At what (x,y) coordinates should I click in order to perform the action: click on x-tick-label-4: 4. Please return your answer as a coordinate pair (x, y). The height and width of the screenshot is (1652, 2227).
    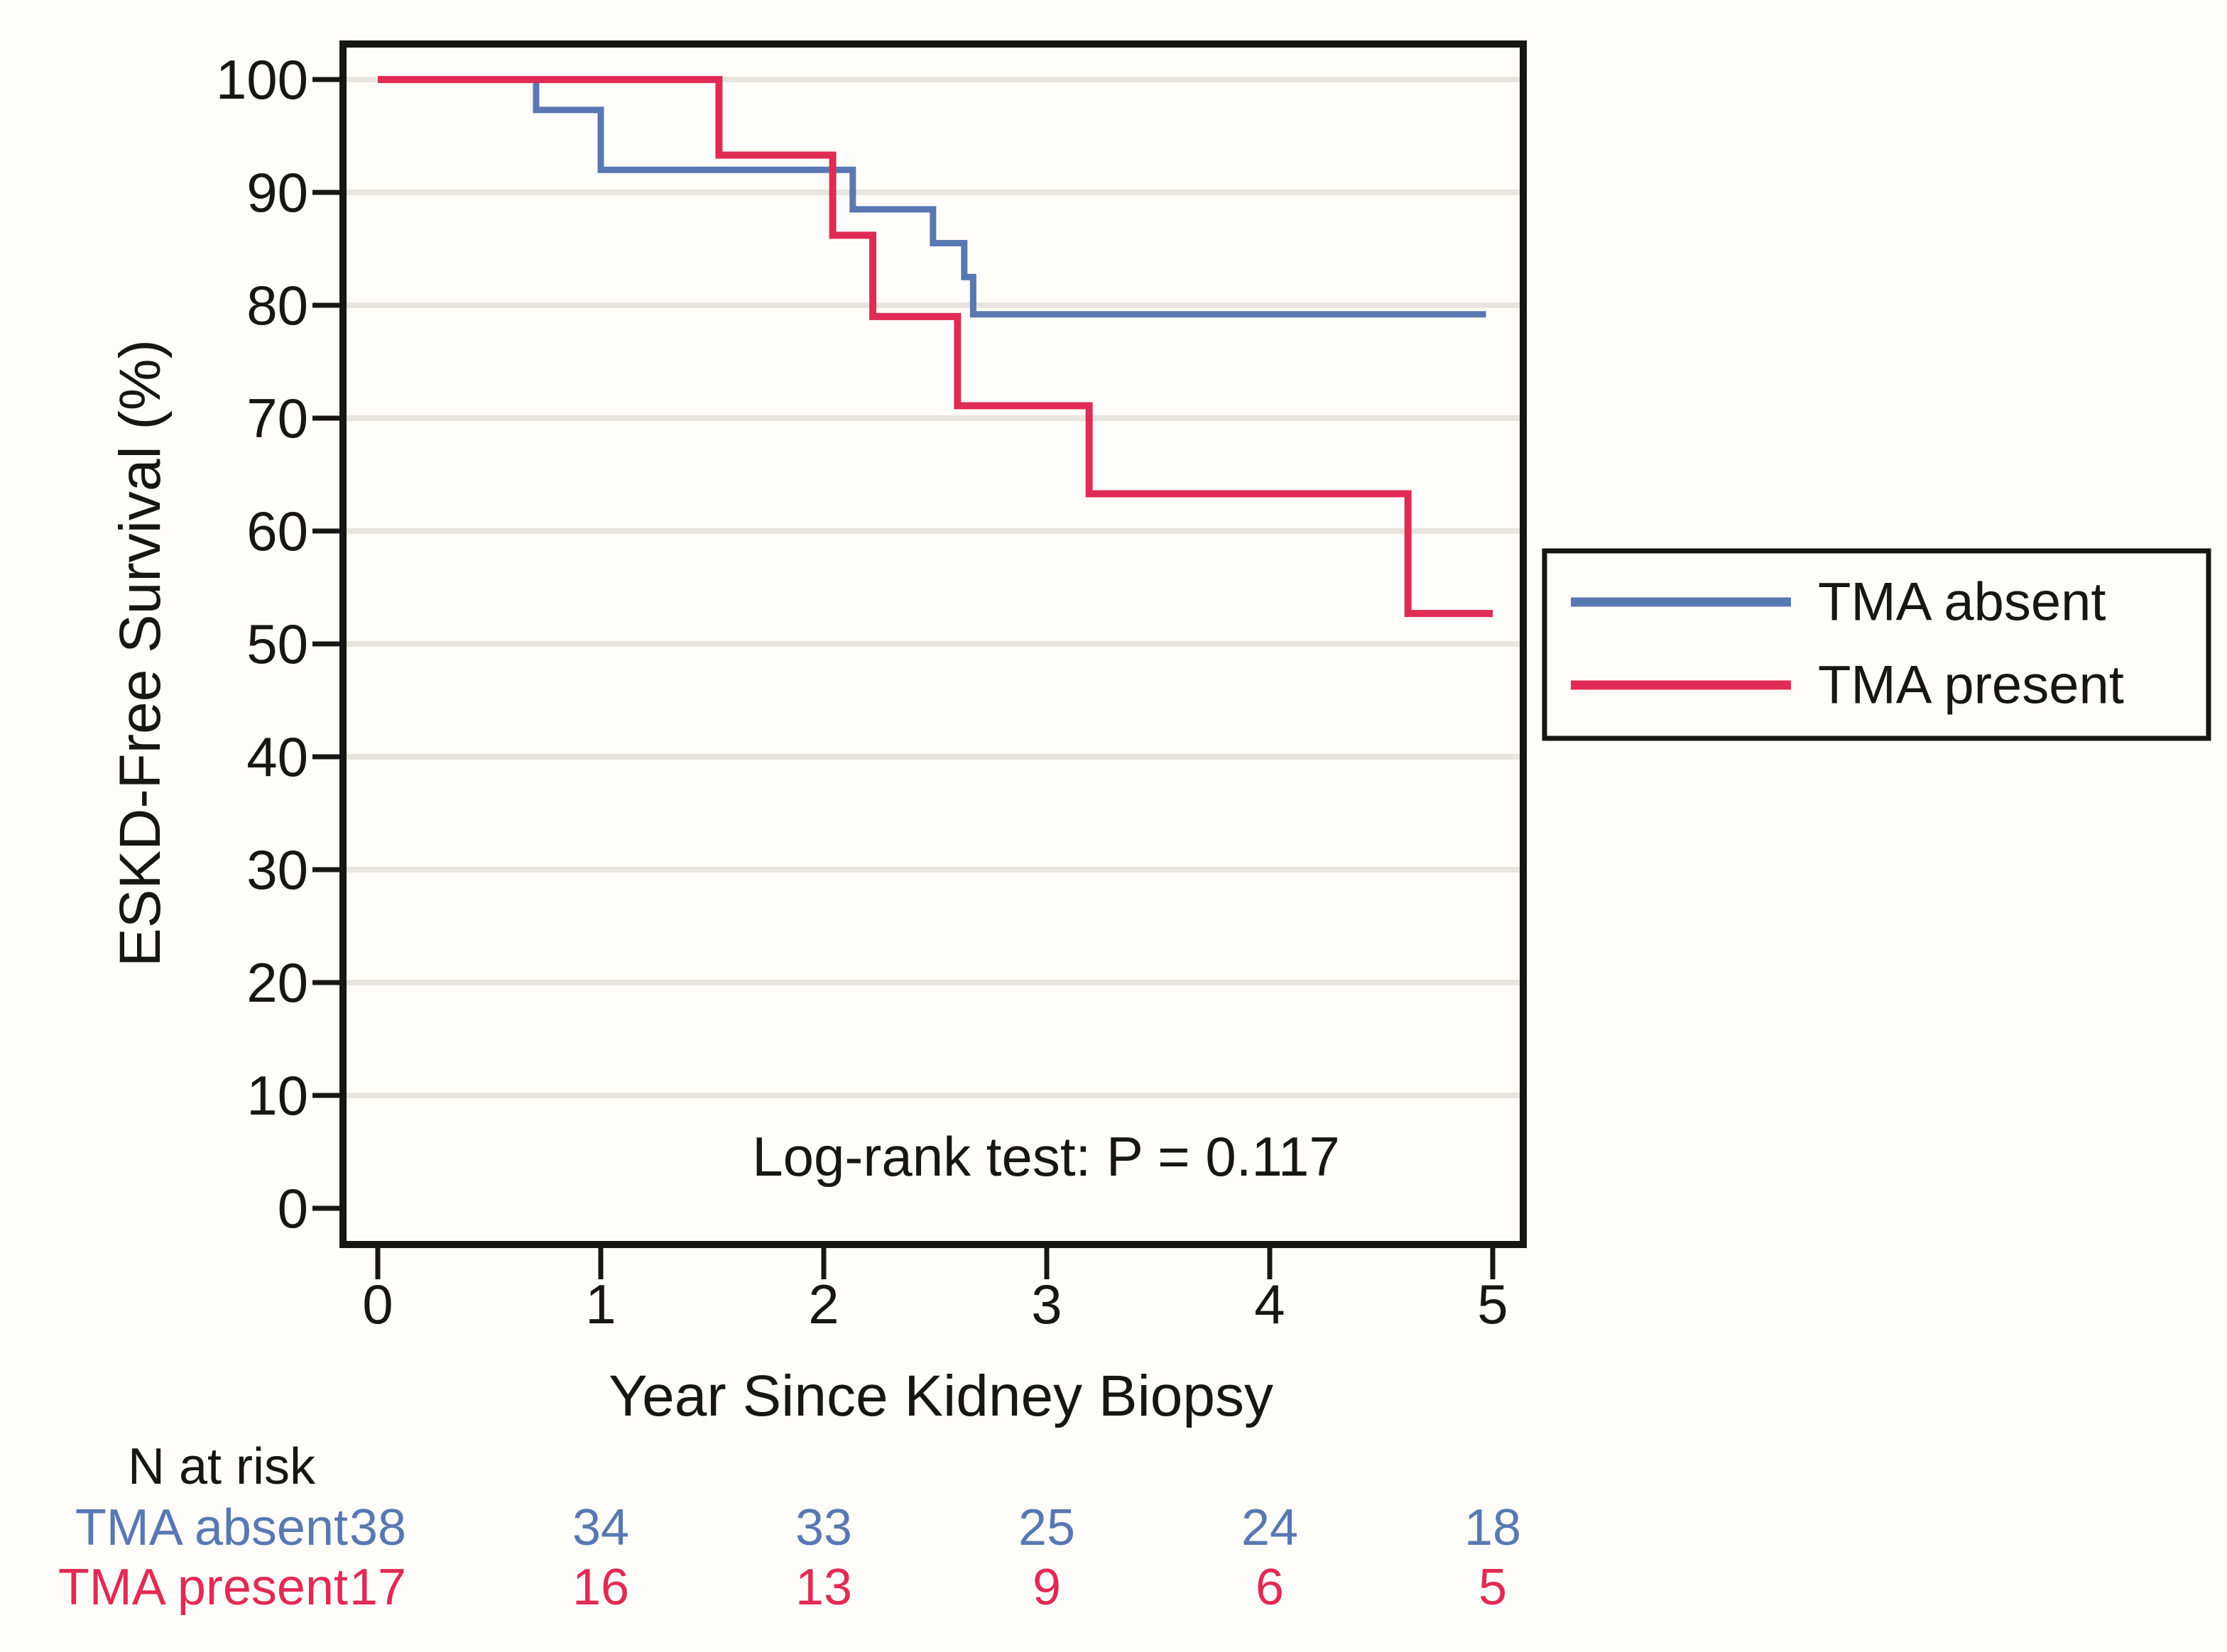
    Looking at the image, I should click on (1269, 1304).